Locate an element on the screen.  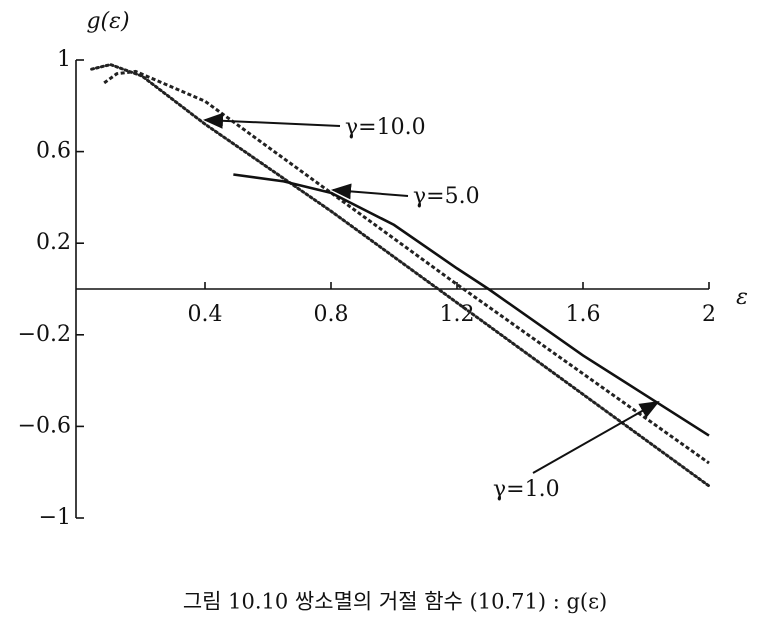
x-tick-label: 0.4 is located at coordinates (205, 314).